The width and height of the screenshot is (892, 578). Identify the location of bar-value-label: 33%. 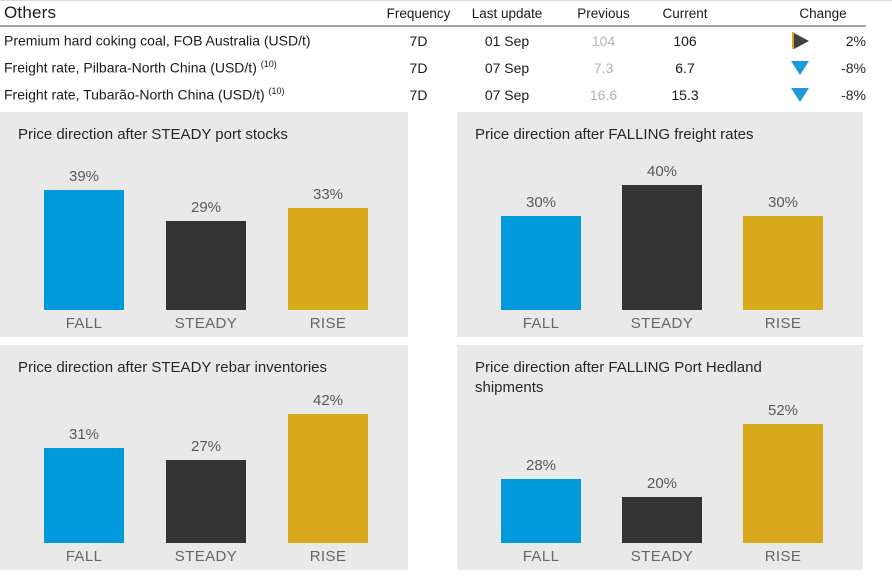
(328, 194).